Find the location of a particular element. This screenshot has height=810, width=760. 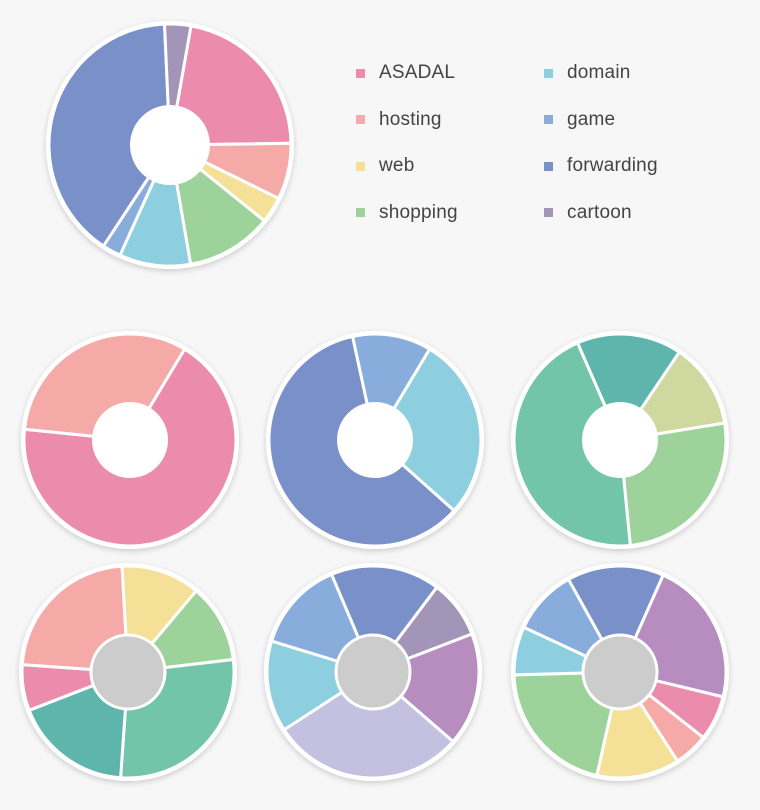

pie-slice-forwarding is located at coordinates (109, 135).